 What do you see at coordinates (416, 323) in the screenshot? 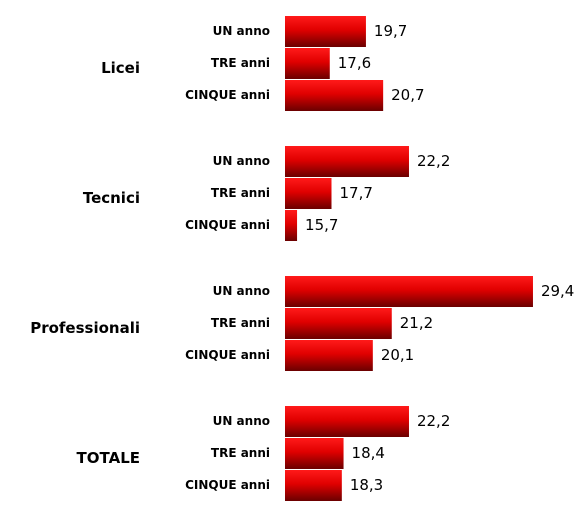
I see `value-label: 21,2` at bounding box center [416, 323].